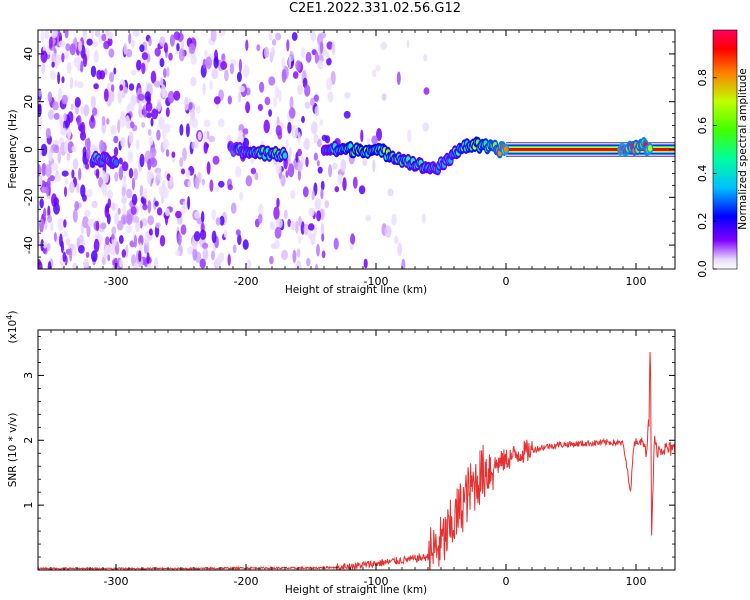 The image size is (750, 600). Describe the element at coordinates (376, 281) in the screenshot. I see `x-tick-label: -100` at that location.